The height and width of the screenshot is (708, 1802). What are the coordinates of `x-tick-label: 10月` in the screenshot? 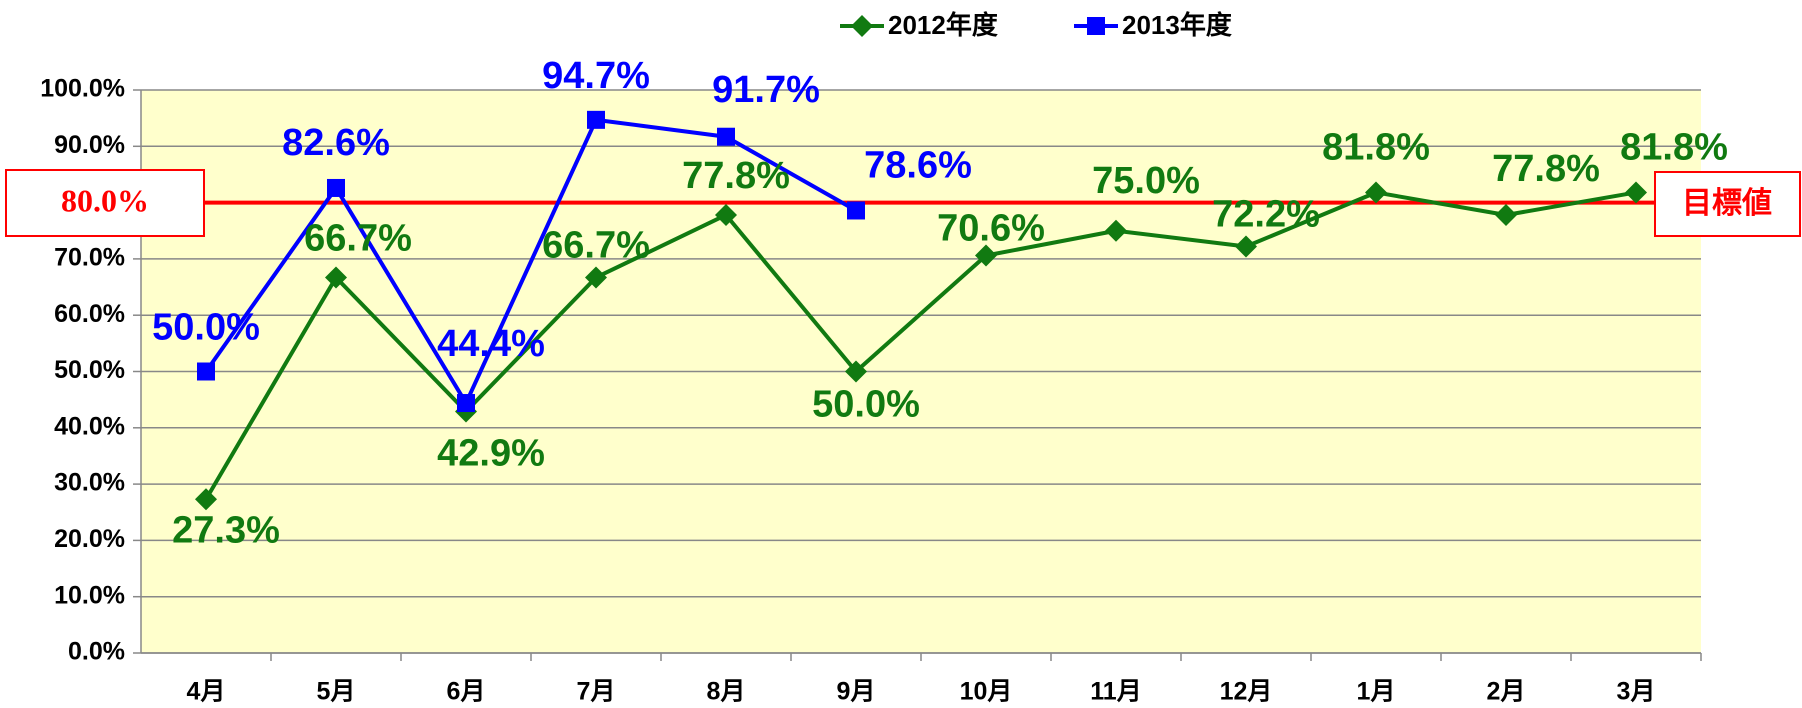 It's located at (986, 692).